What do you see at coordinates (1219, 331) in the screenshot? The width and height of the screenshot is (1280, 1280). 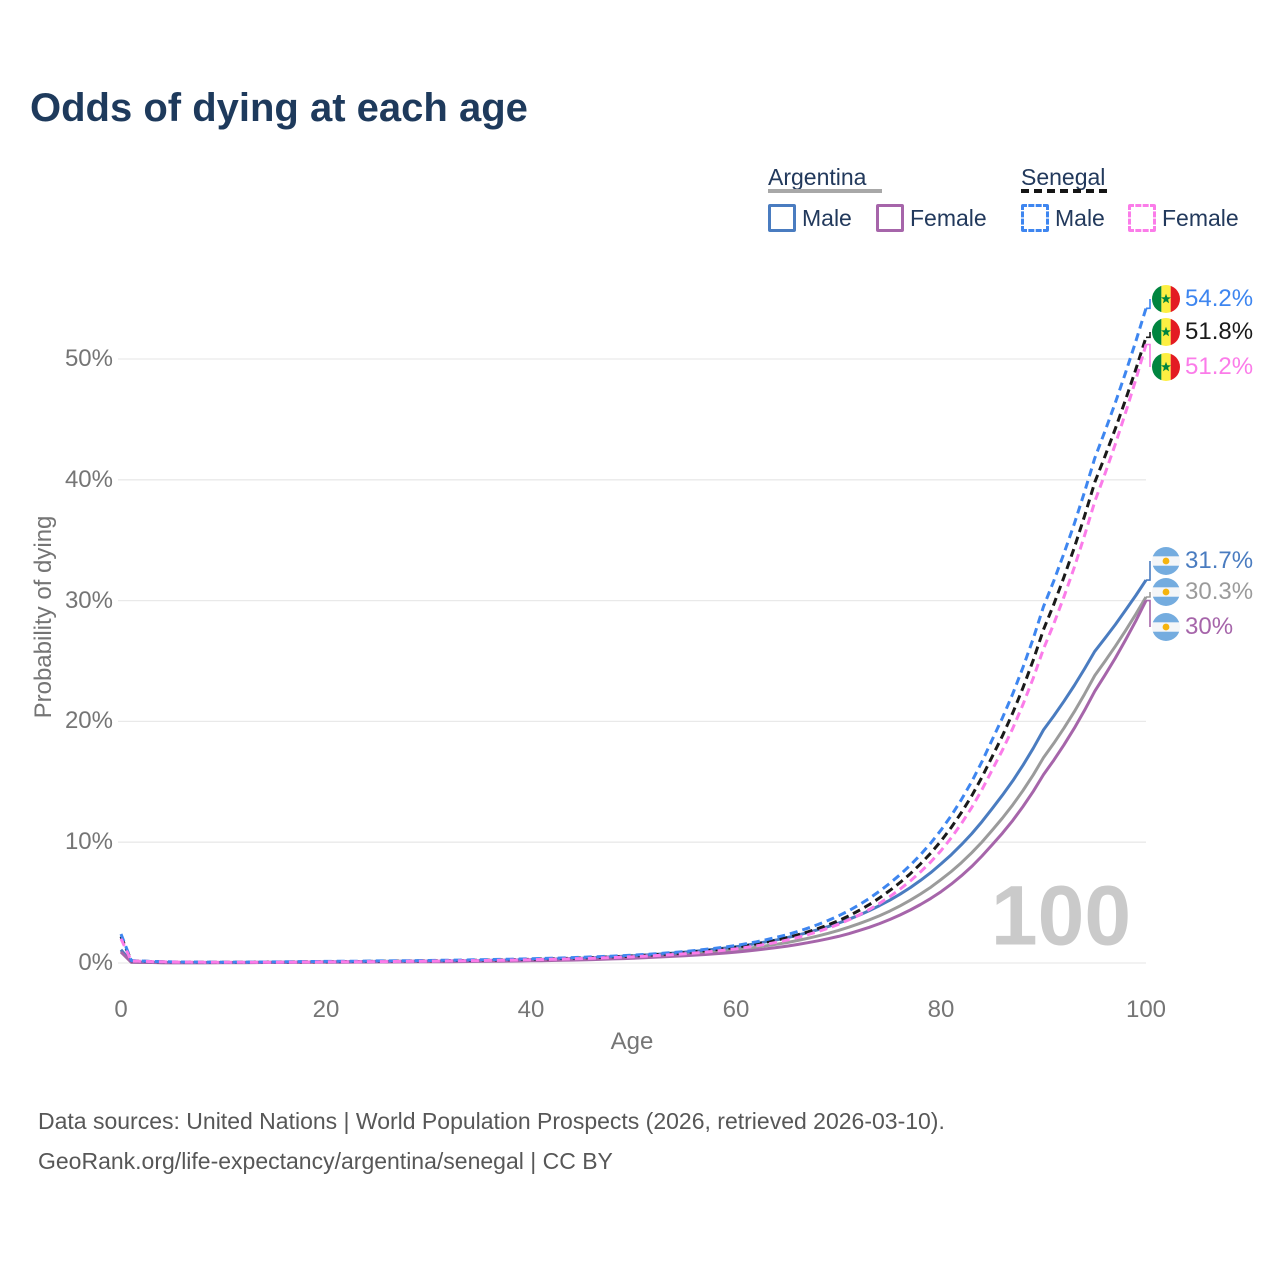 I see `end-label-value-senegal_total: 51.8%` at bounding box center [1219, 331].